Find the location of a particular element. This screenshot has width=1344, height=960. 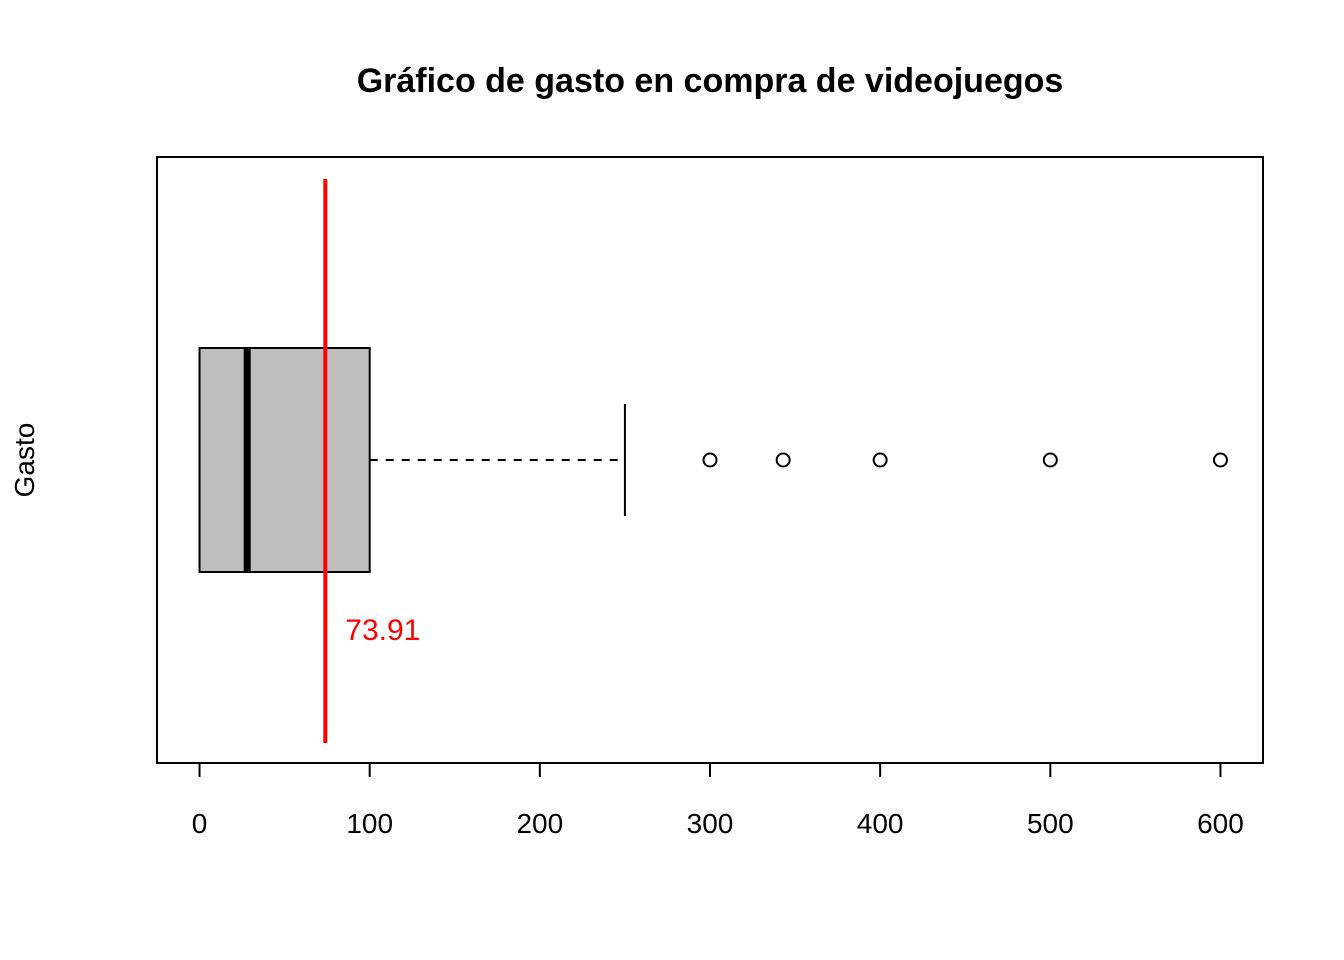

box-group is located at coordinates (412, 460).